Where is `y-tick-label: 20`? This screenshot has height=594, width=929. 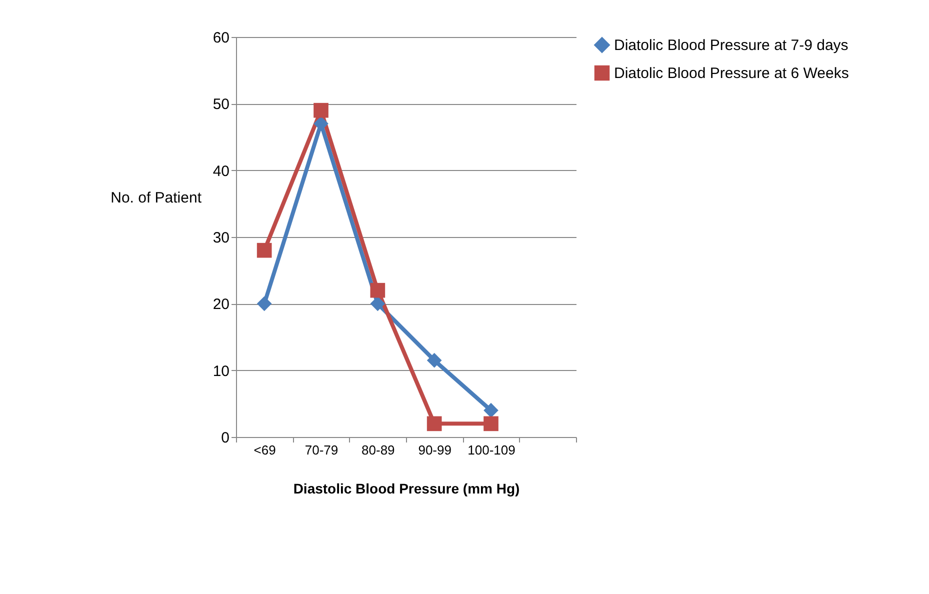
y-tick-label: 20 is located at coordinates (221, 305).